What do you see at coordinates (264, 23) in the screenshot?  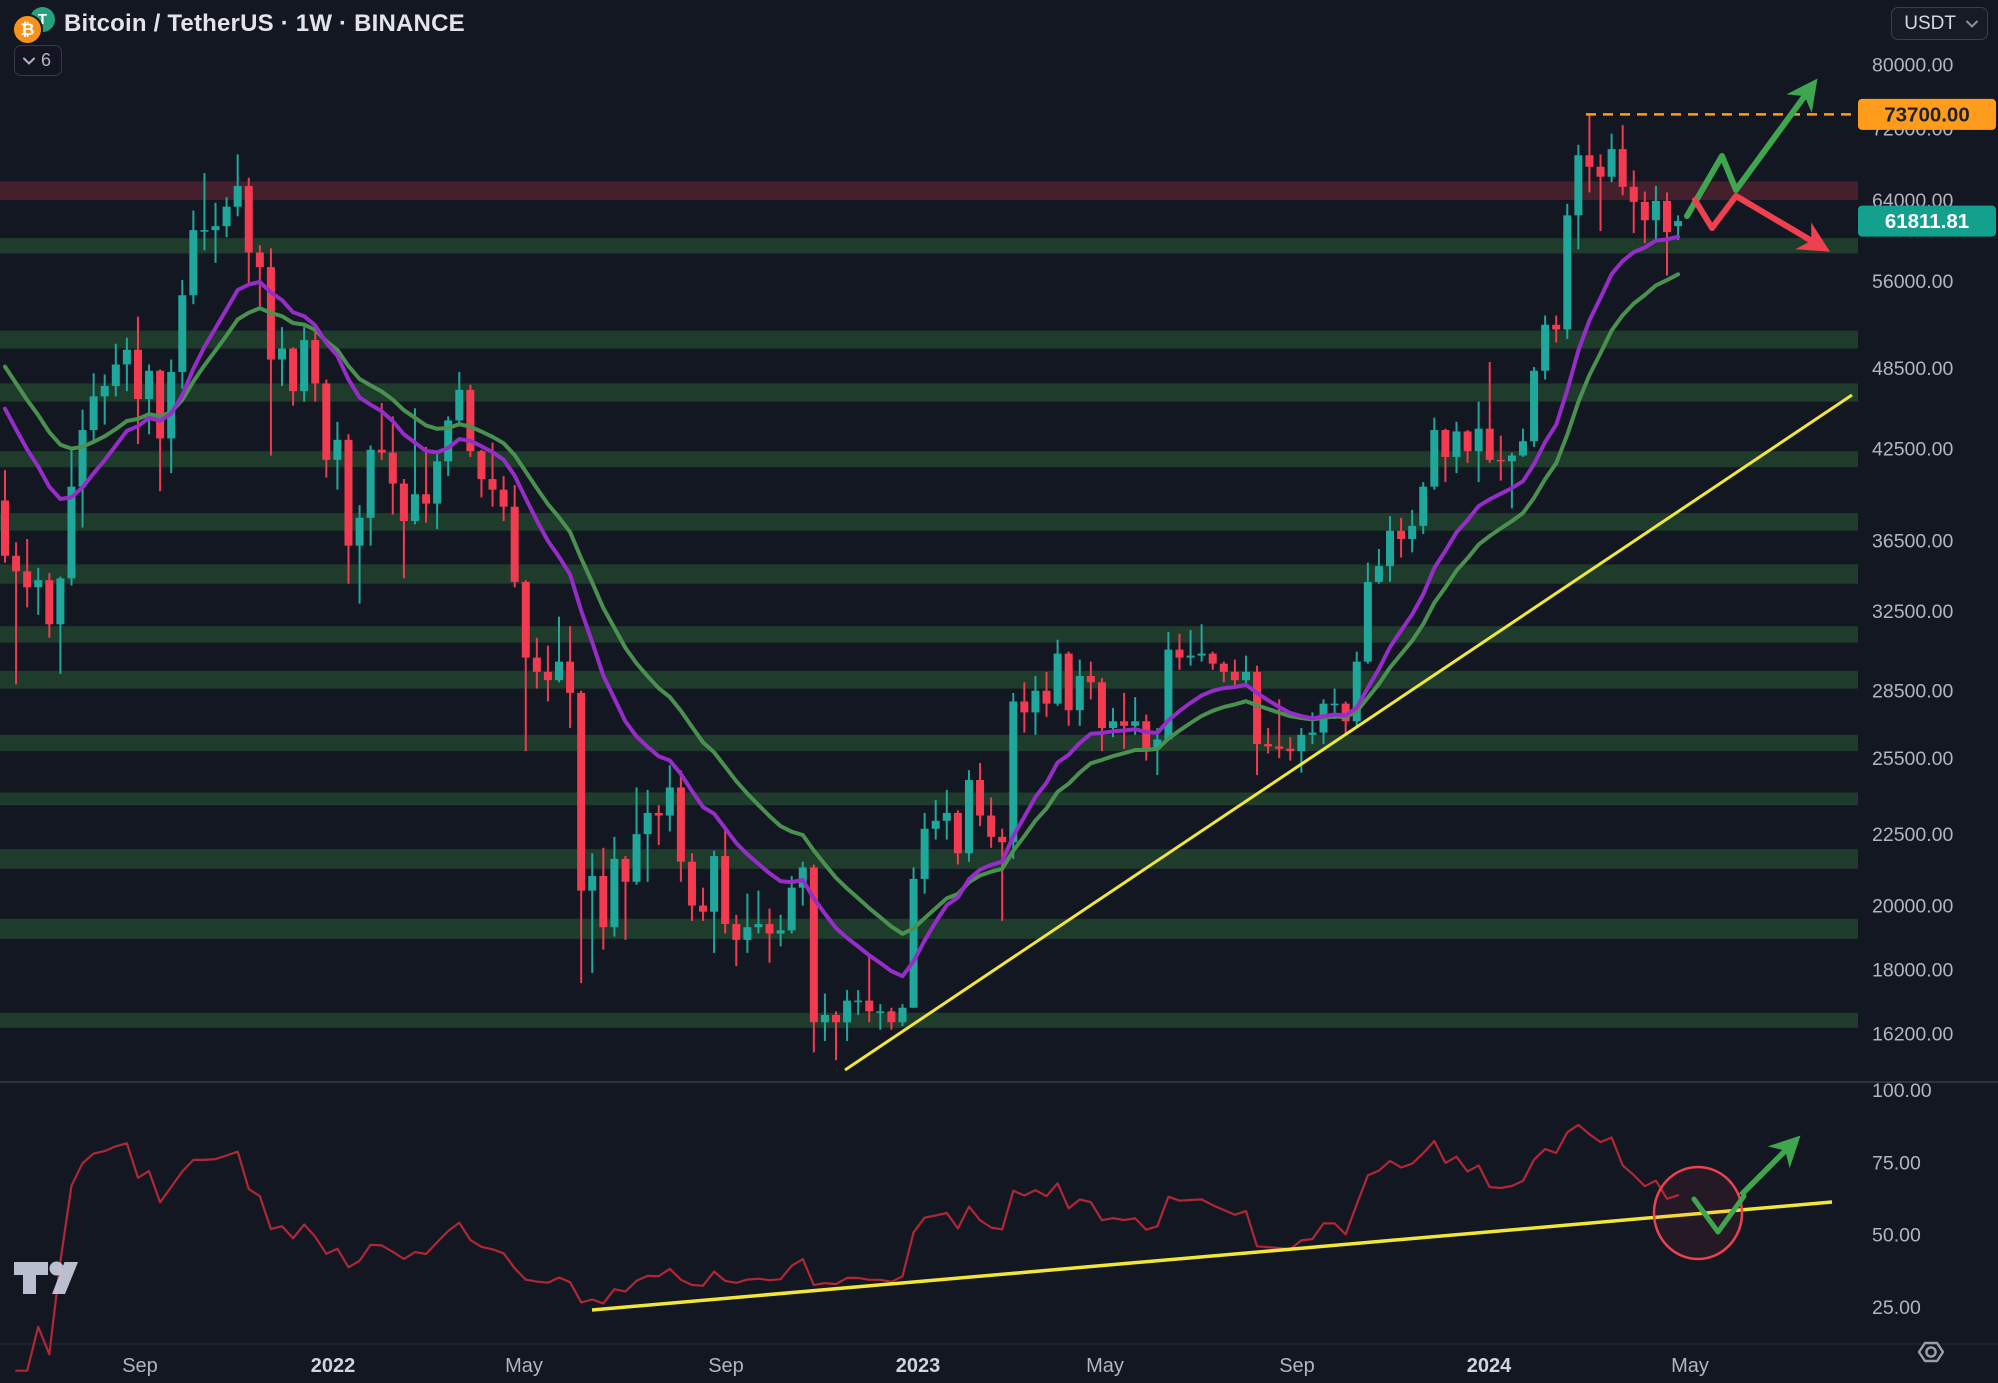 I see `symbol-title: Bitcoin / TetherUS · 1W · BINANCE` at bounding box center [264, 23].